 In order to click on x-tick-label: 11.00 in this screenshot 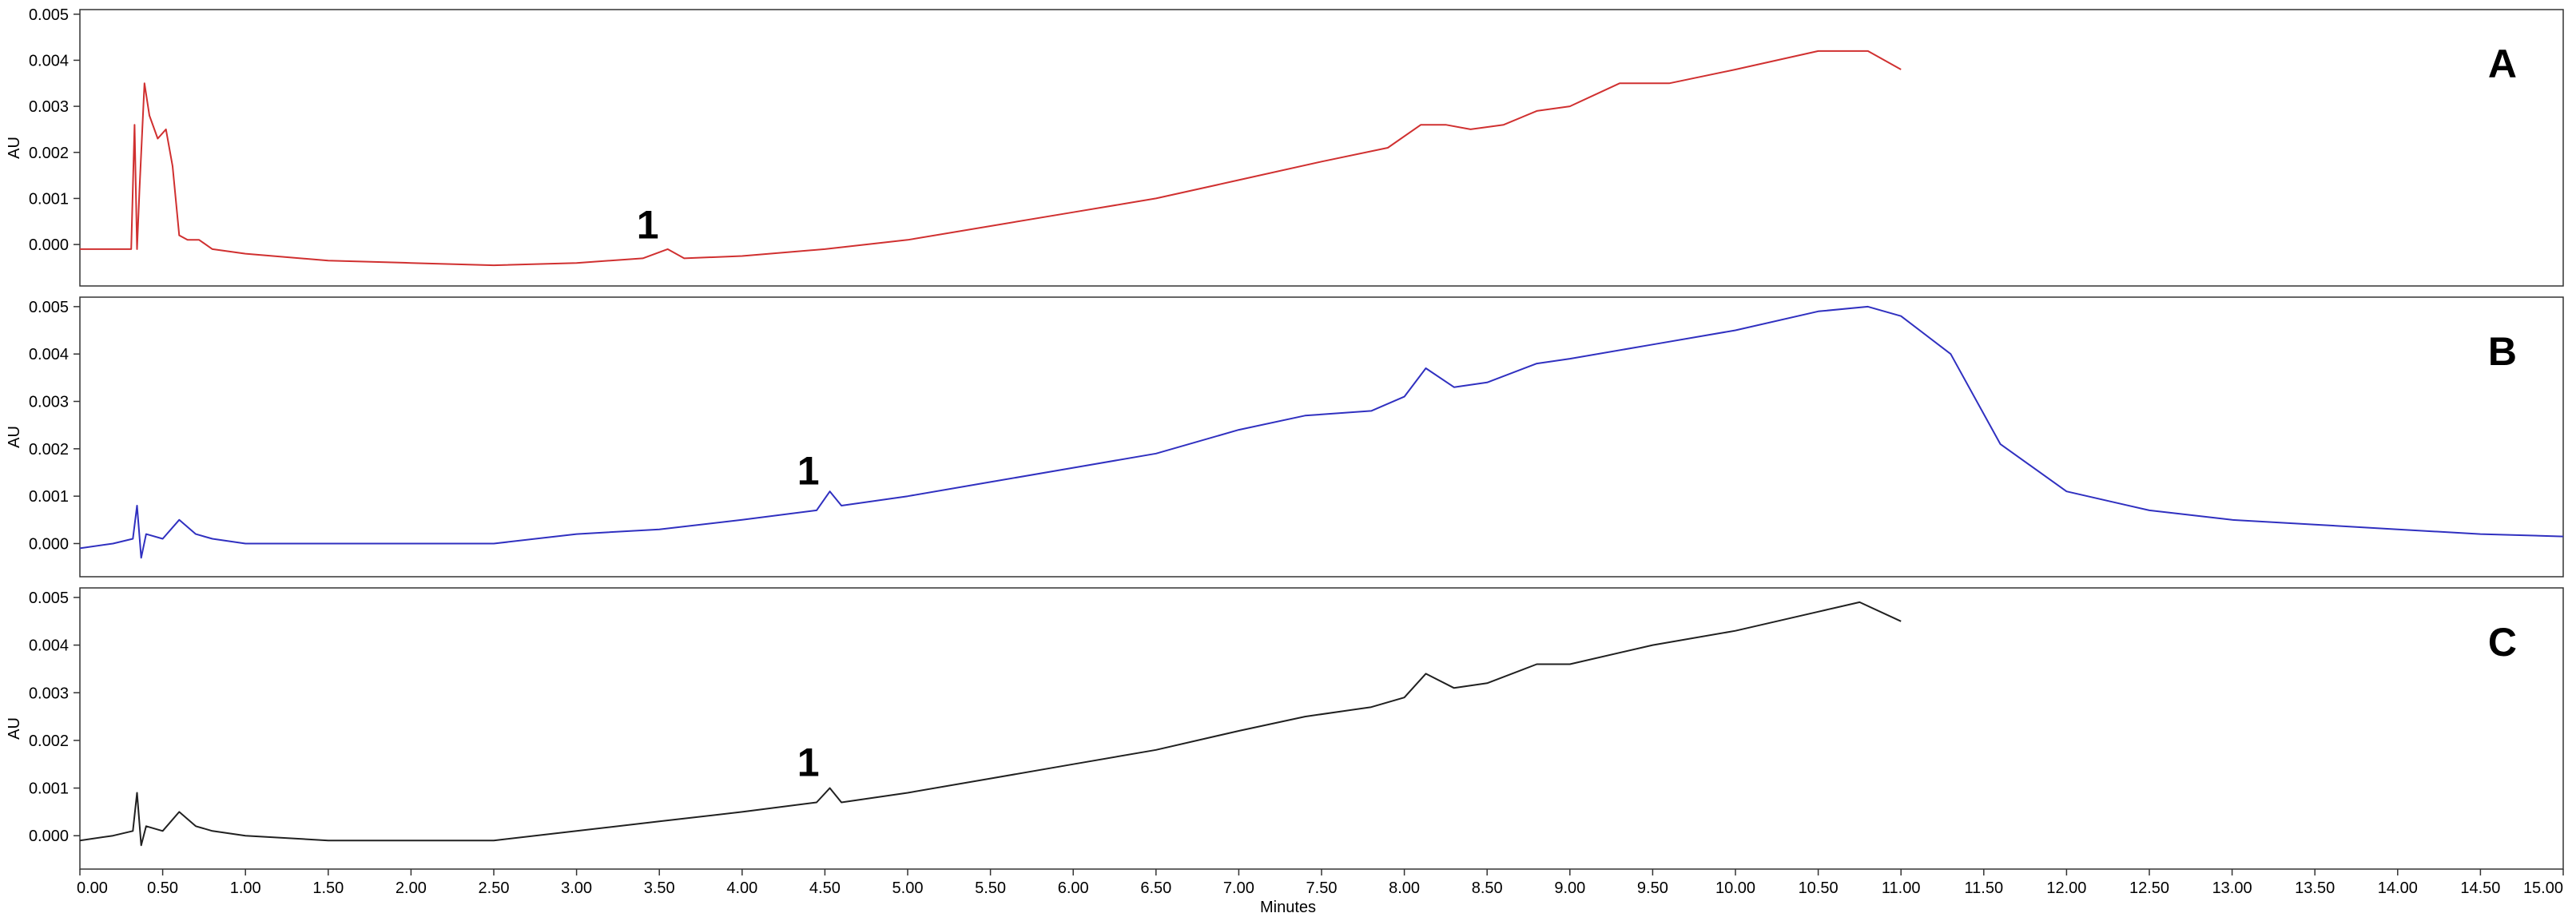, I will do `click(1901, 888)`.